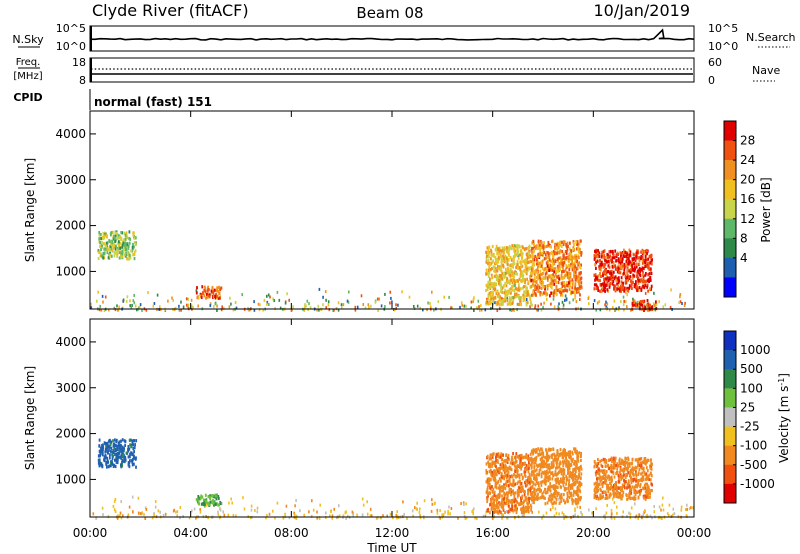 This screenshot has height=554, width=800. I want to click on y-tick-label: 2000, so click(70, 434).